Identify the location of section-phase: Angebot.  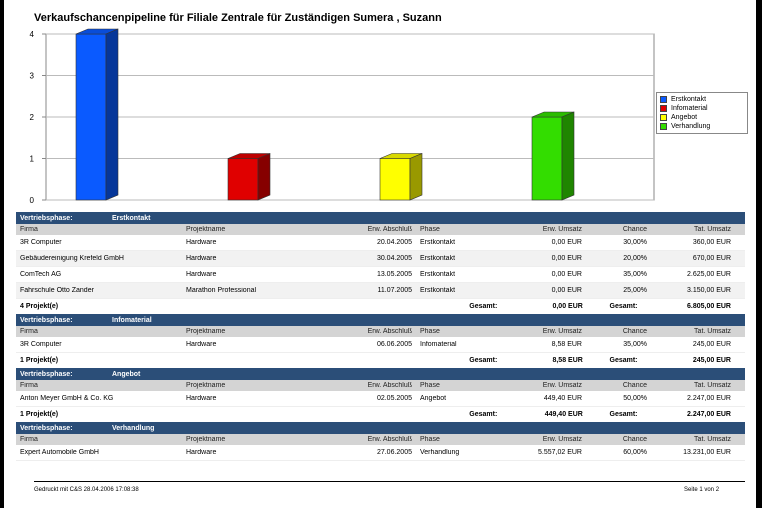
(126, 374).